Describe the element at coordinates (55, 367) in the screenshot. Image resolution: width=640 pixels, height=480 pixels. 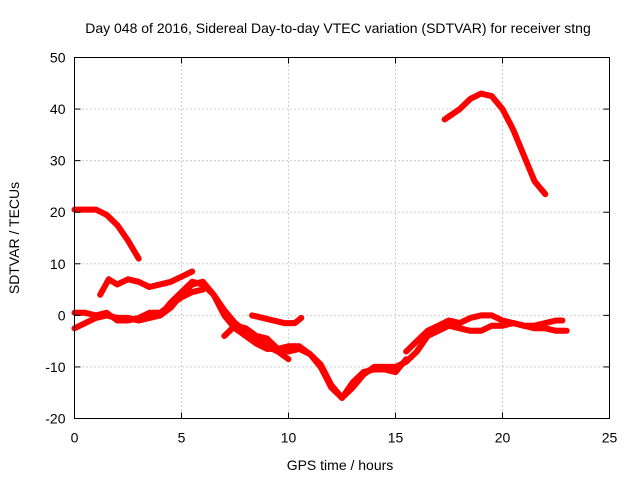
I see `y-tick-label: -10` at that location.